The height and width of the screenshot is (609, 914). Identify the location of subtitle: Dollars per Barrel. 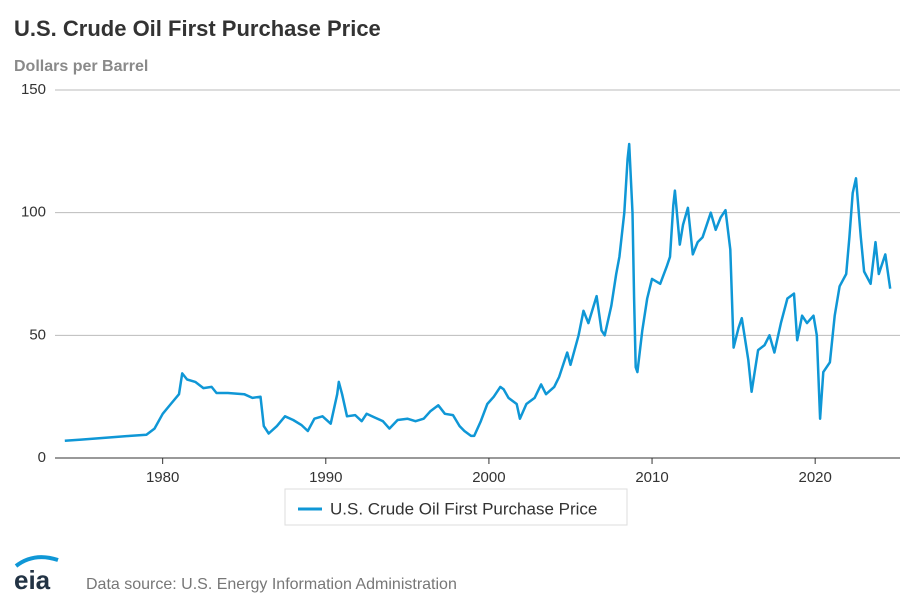
(81, 66).